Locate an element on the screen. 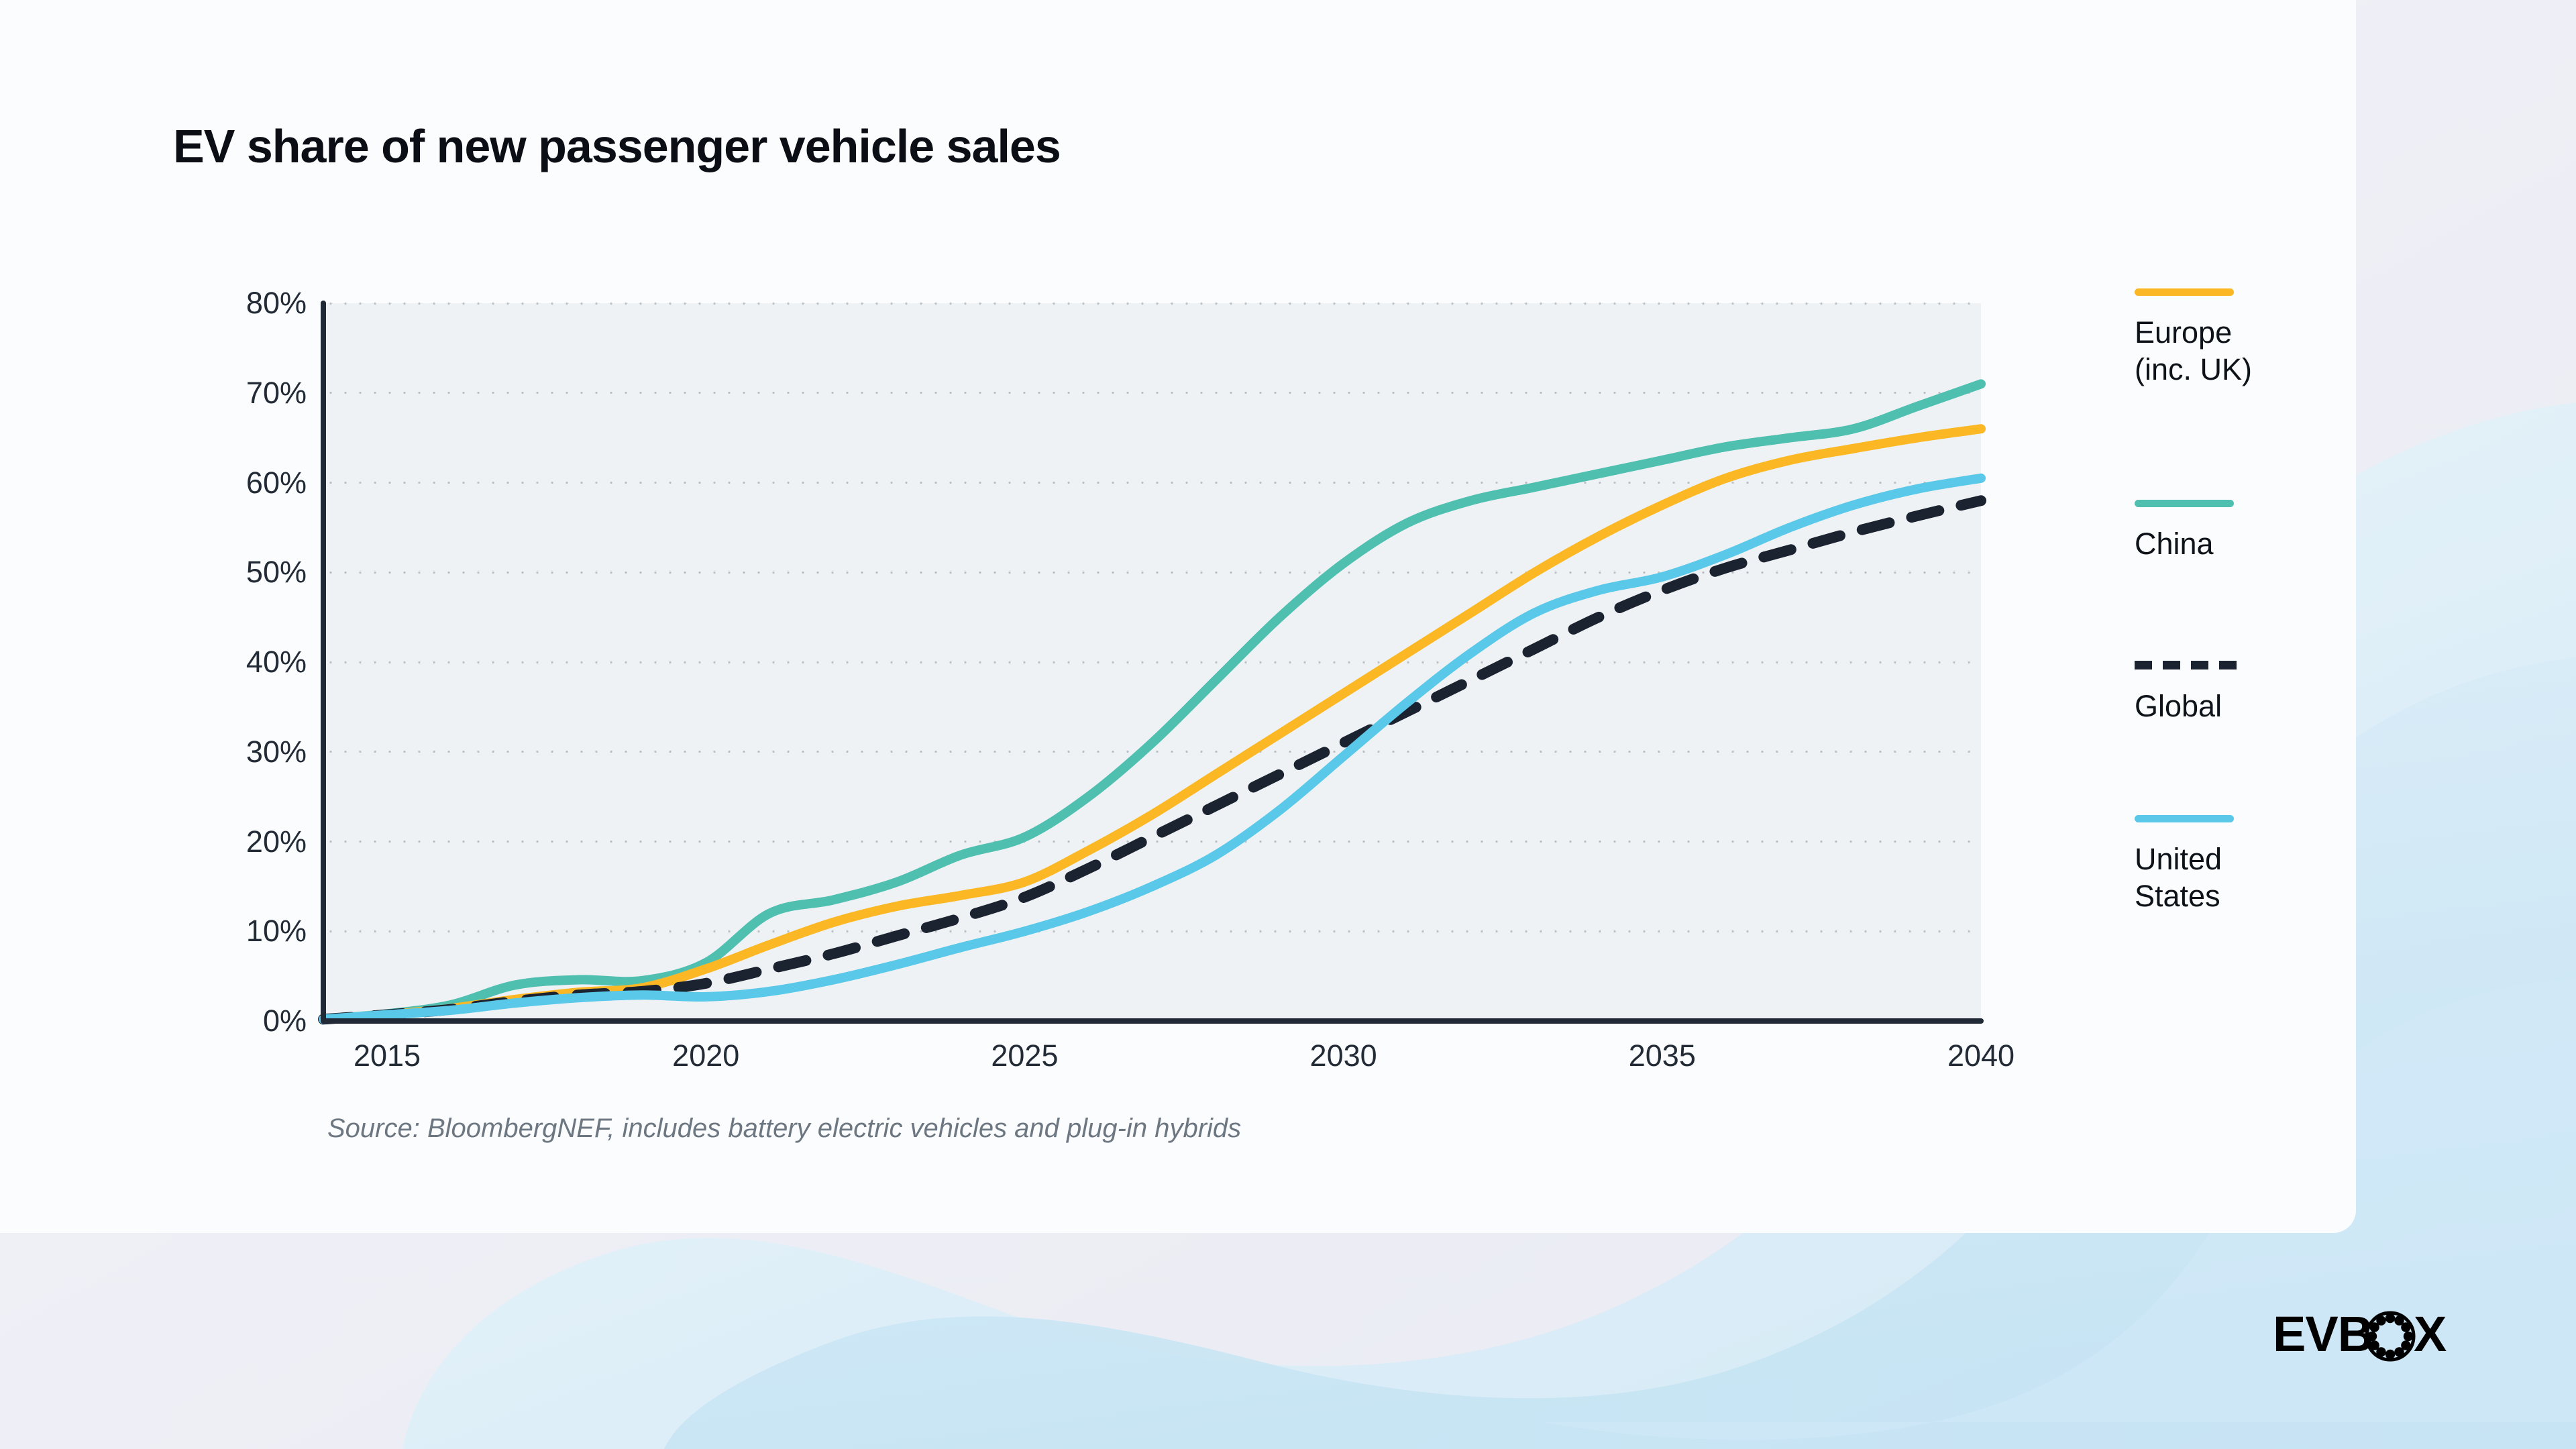 This screenshot has width=2576, height=1449. logo-charging-circle-icon is located at coordinates (2390, 1336).